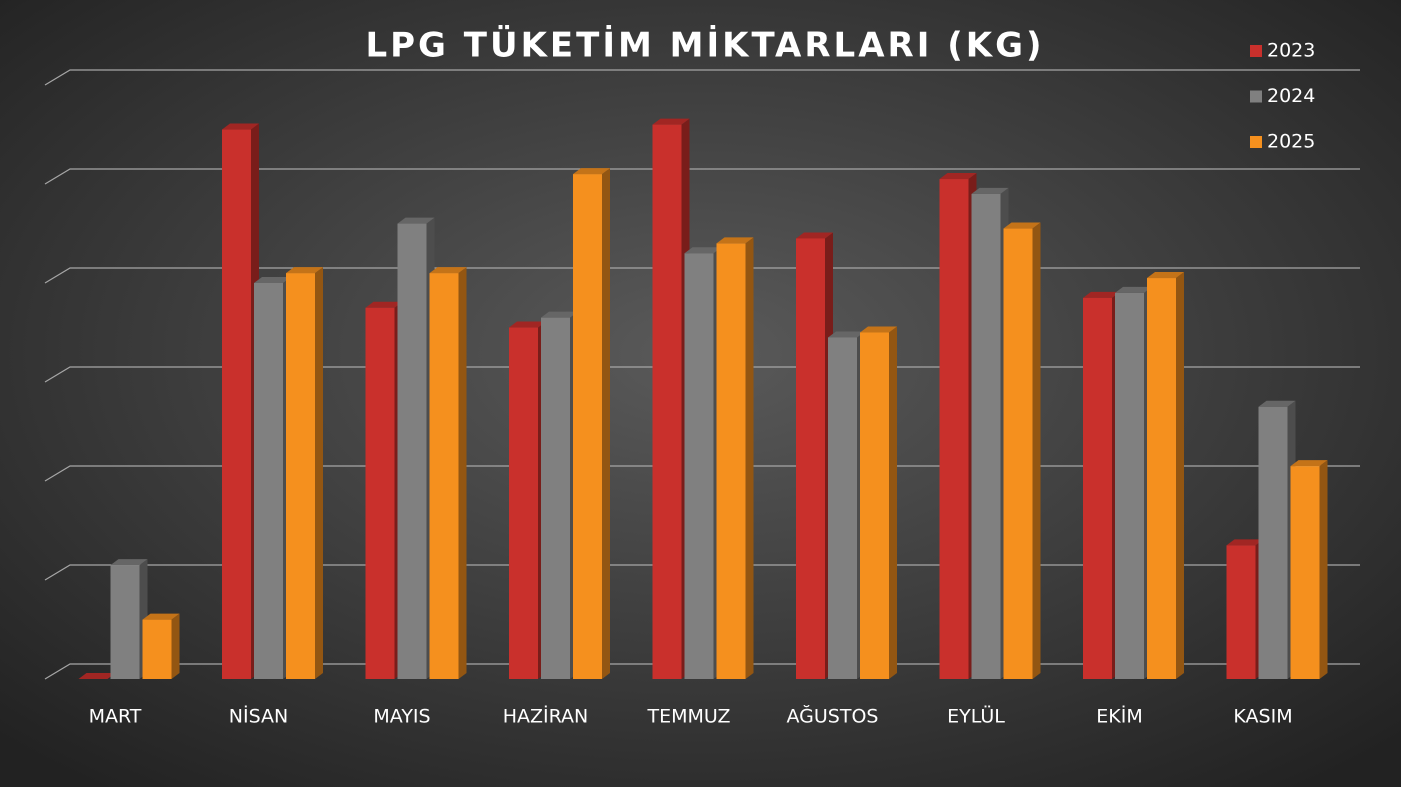  Describe the element at coordinates (1291, 51) in the screenshot. I see `legend-label: 2023` at that location.